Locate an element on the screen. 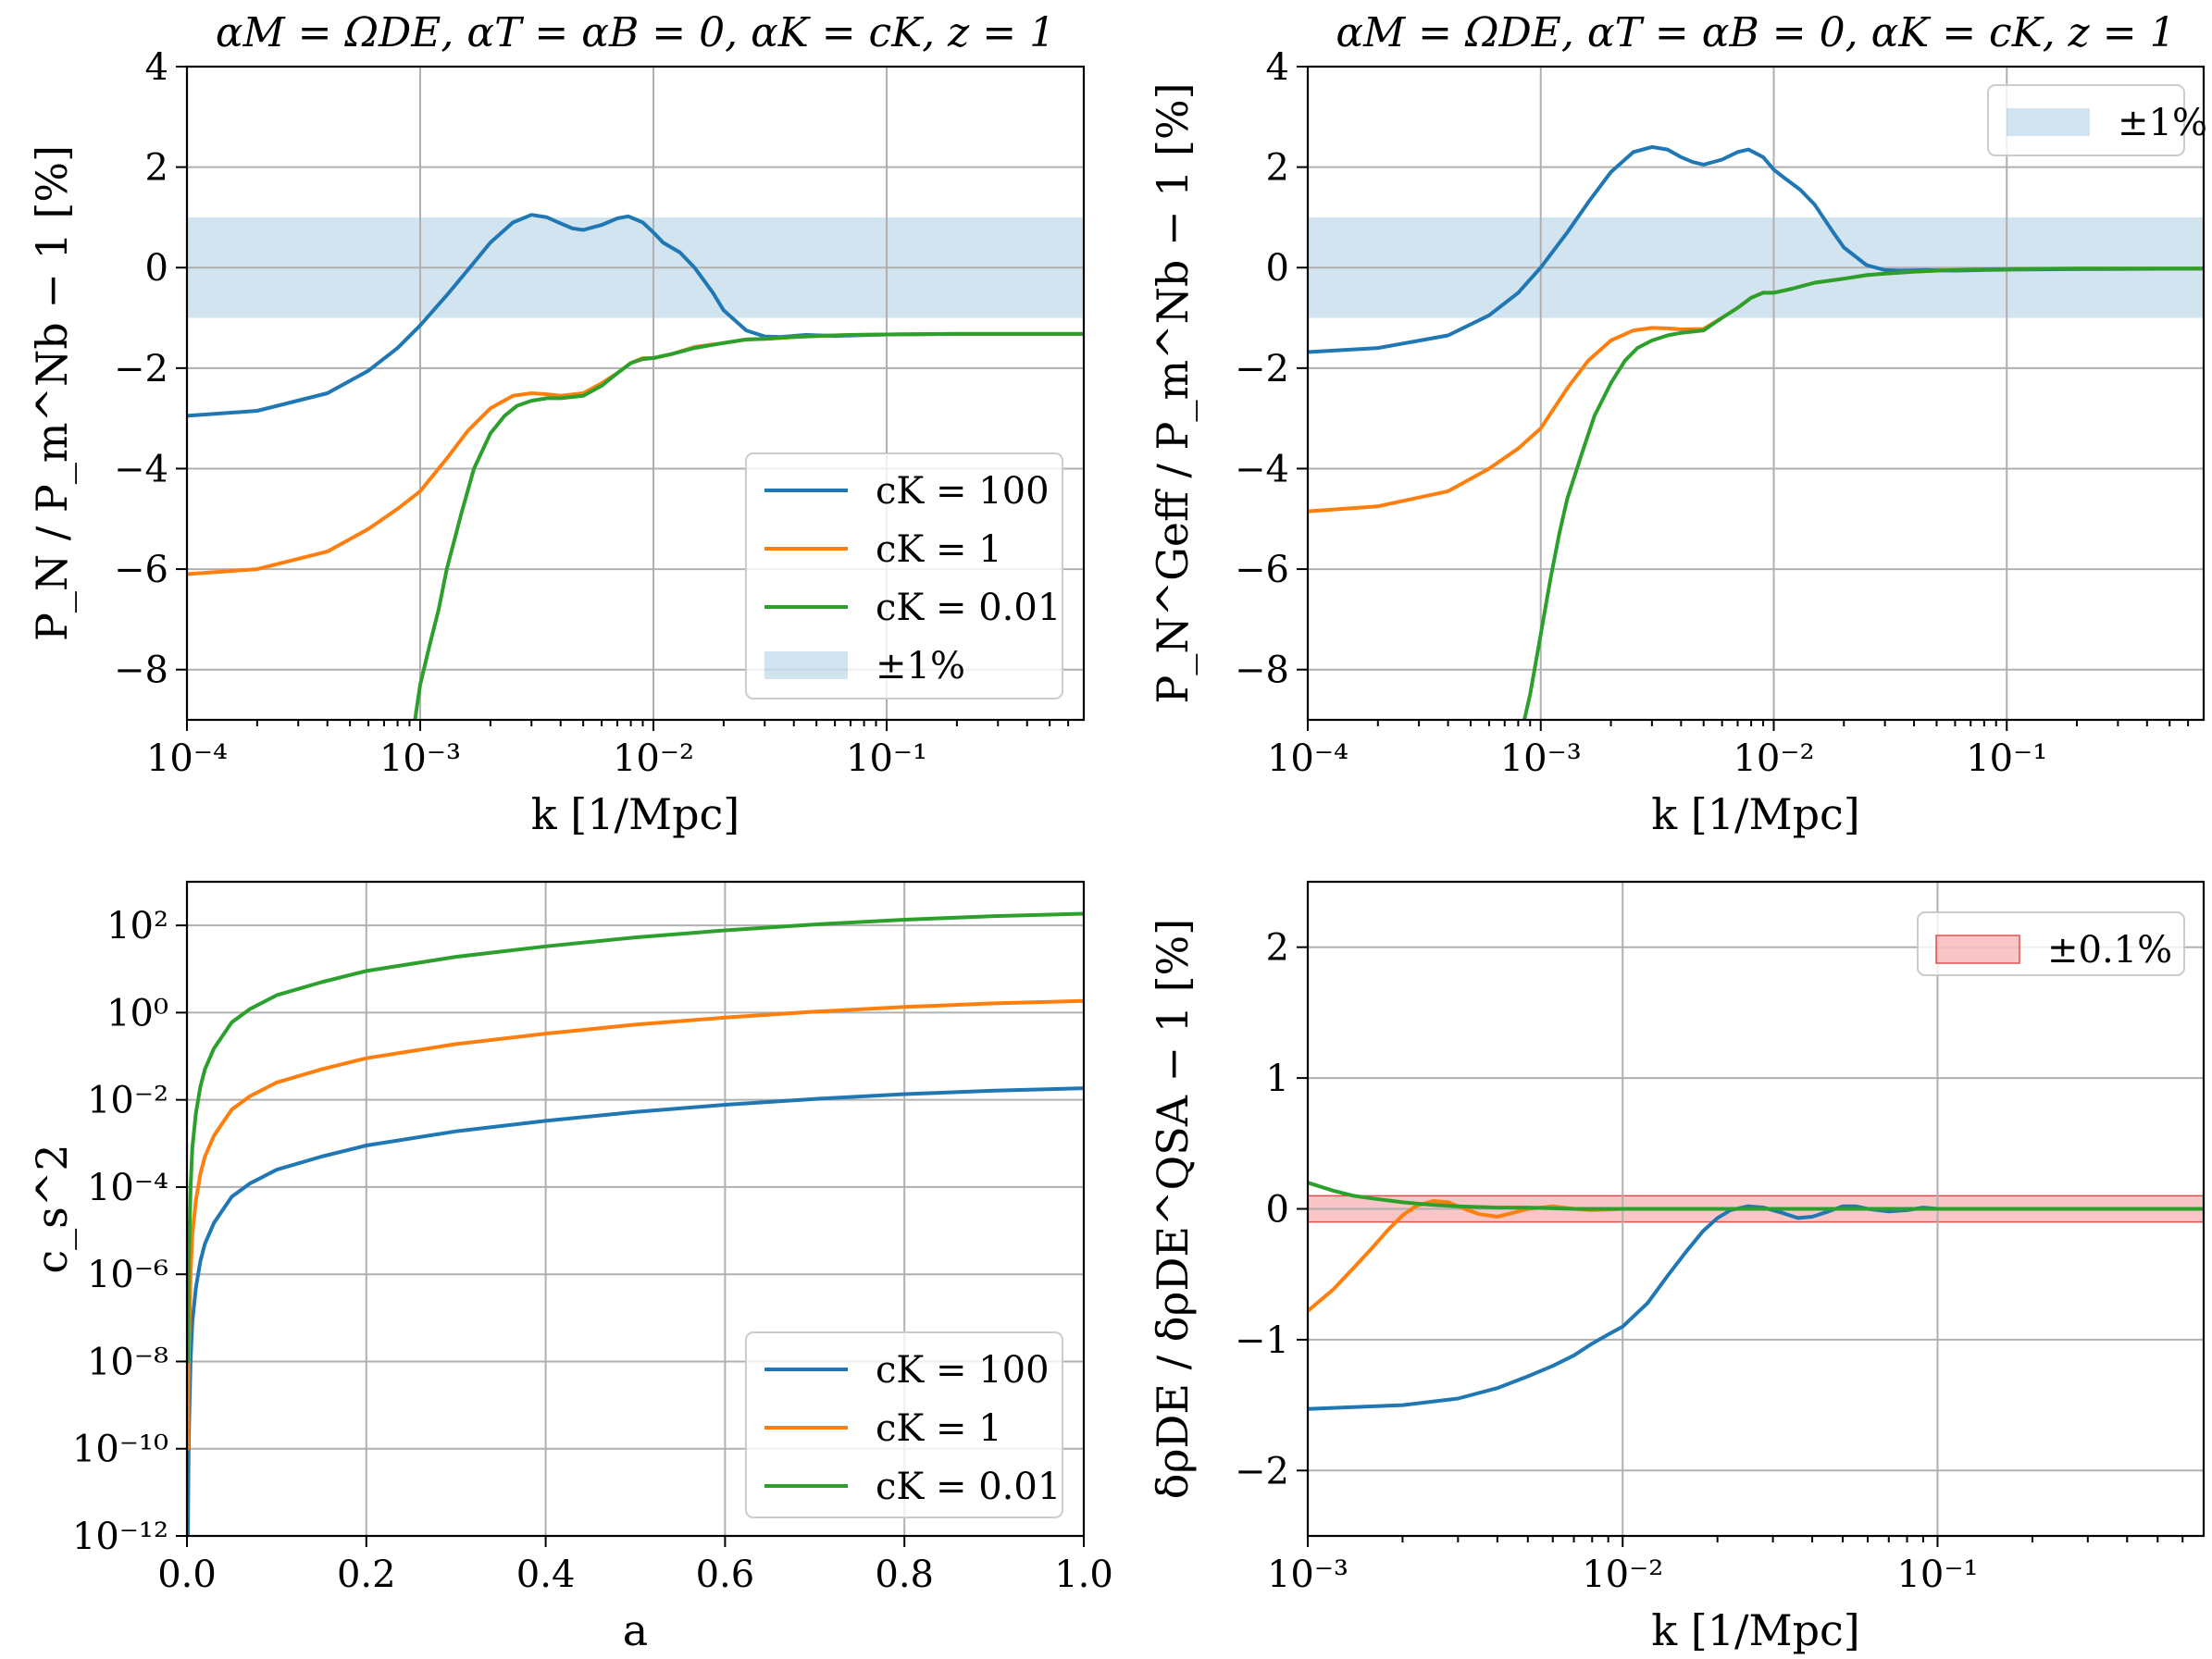 This screenshot has width=2212, height=1659. legend-label: ±0.1% is located at coordinates (2109, 951).